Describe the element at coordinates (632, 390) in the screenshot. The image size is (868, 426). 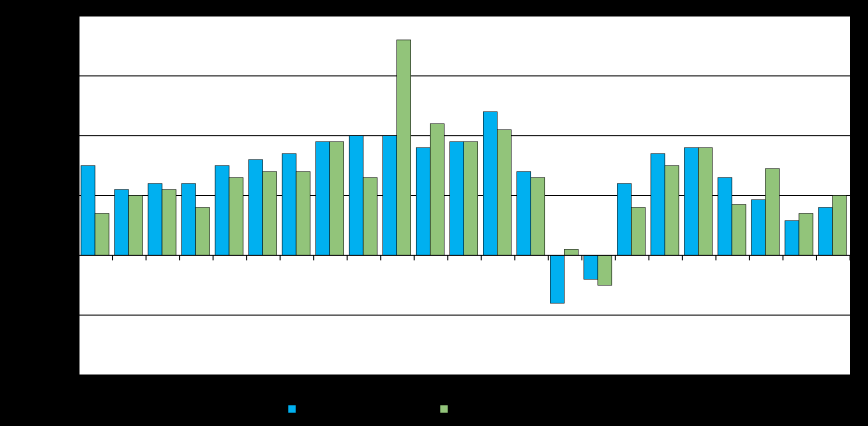
I see `x-tick-label: 1/10` at that location.